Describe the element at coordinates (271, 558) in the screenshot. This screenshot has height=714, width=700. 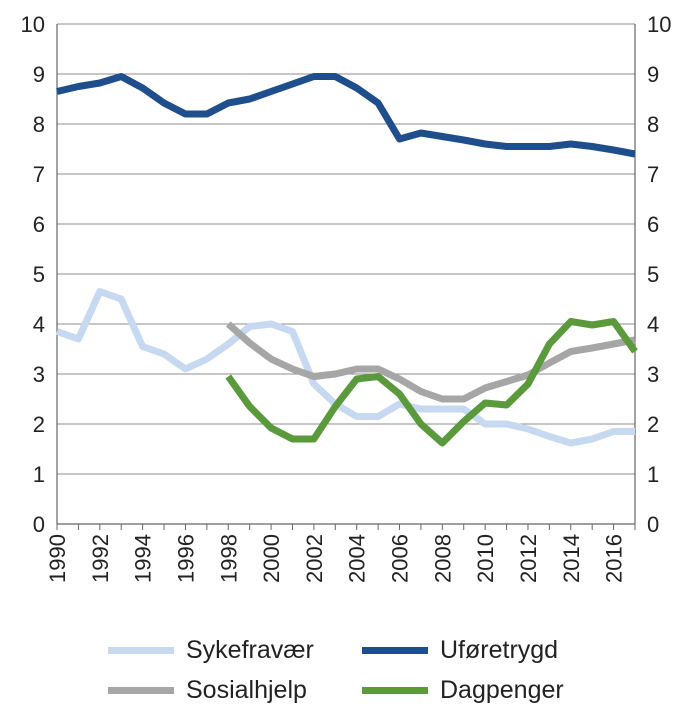
I see `x-tick-2000: 2000` at that location.